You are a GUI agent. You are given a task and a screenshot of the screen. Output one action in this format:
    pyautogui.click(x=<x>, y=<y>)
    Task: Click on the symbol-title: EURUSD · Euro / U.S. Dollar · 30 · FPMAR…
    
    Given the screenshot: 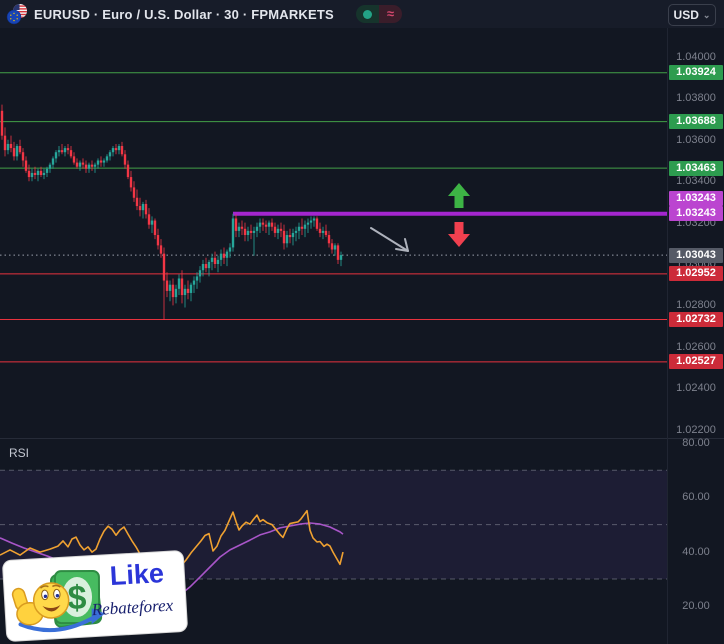 What is the action you would take?
    pyautogui.click(x=184, y=14)
    